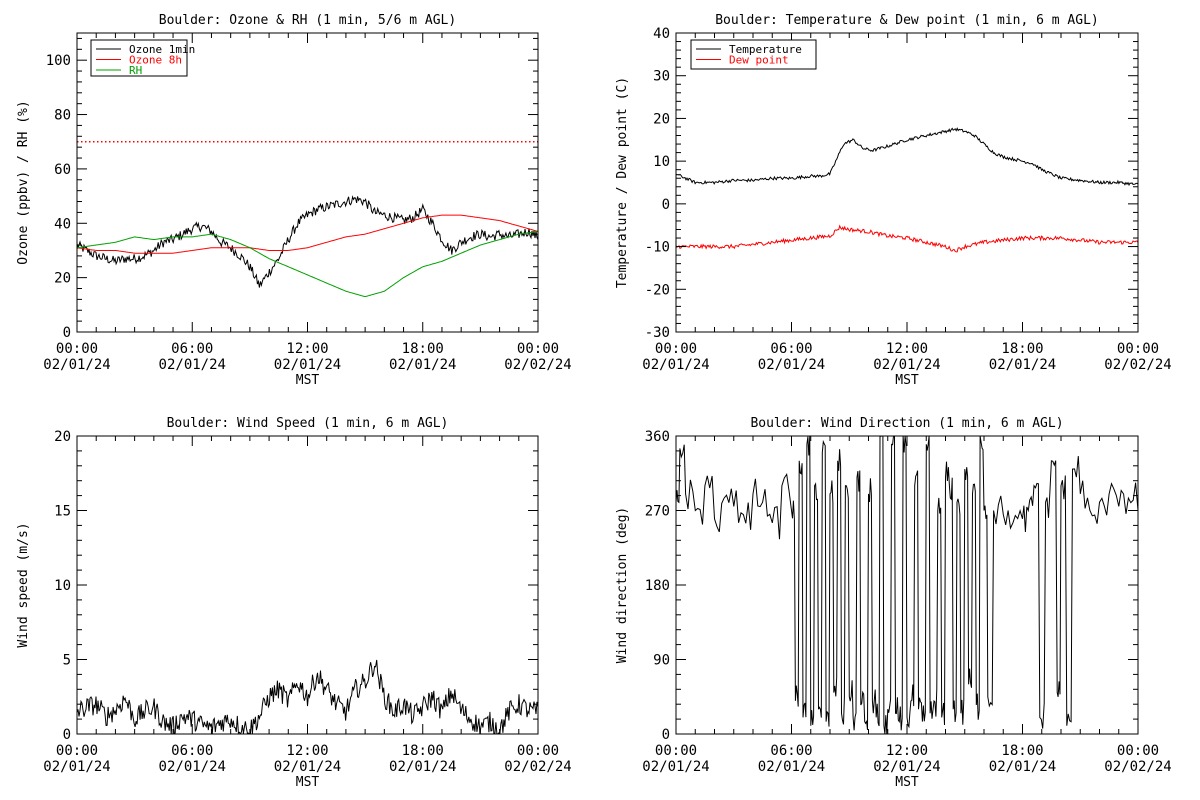 This screenshot has width=1200, height=800. What do you see at coordinates (657, 248) in the screenshot?
I see `y-tick-label: -10` at bounding box center [657, 248].